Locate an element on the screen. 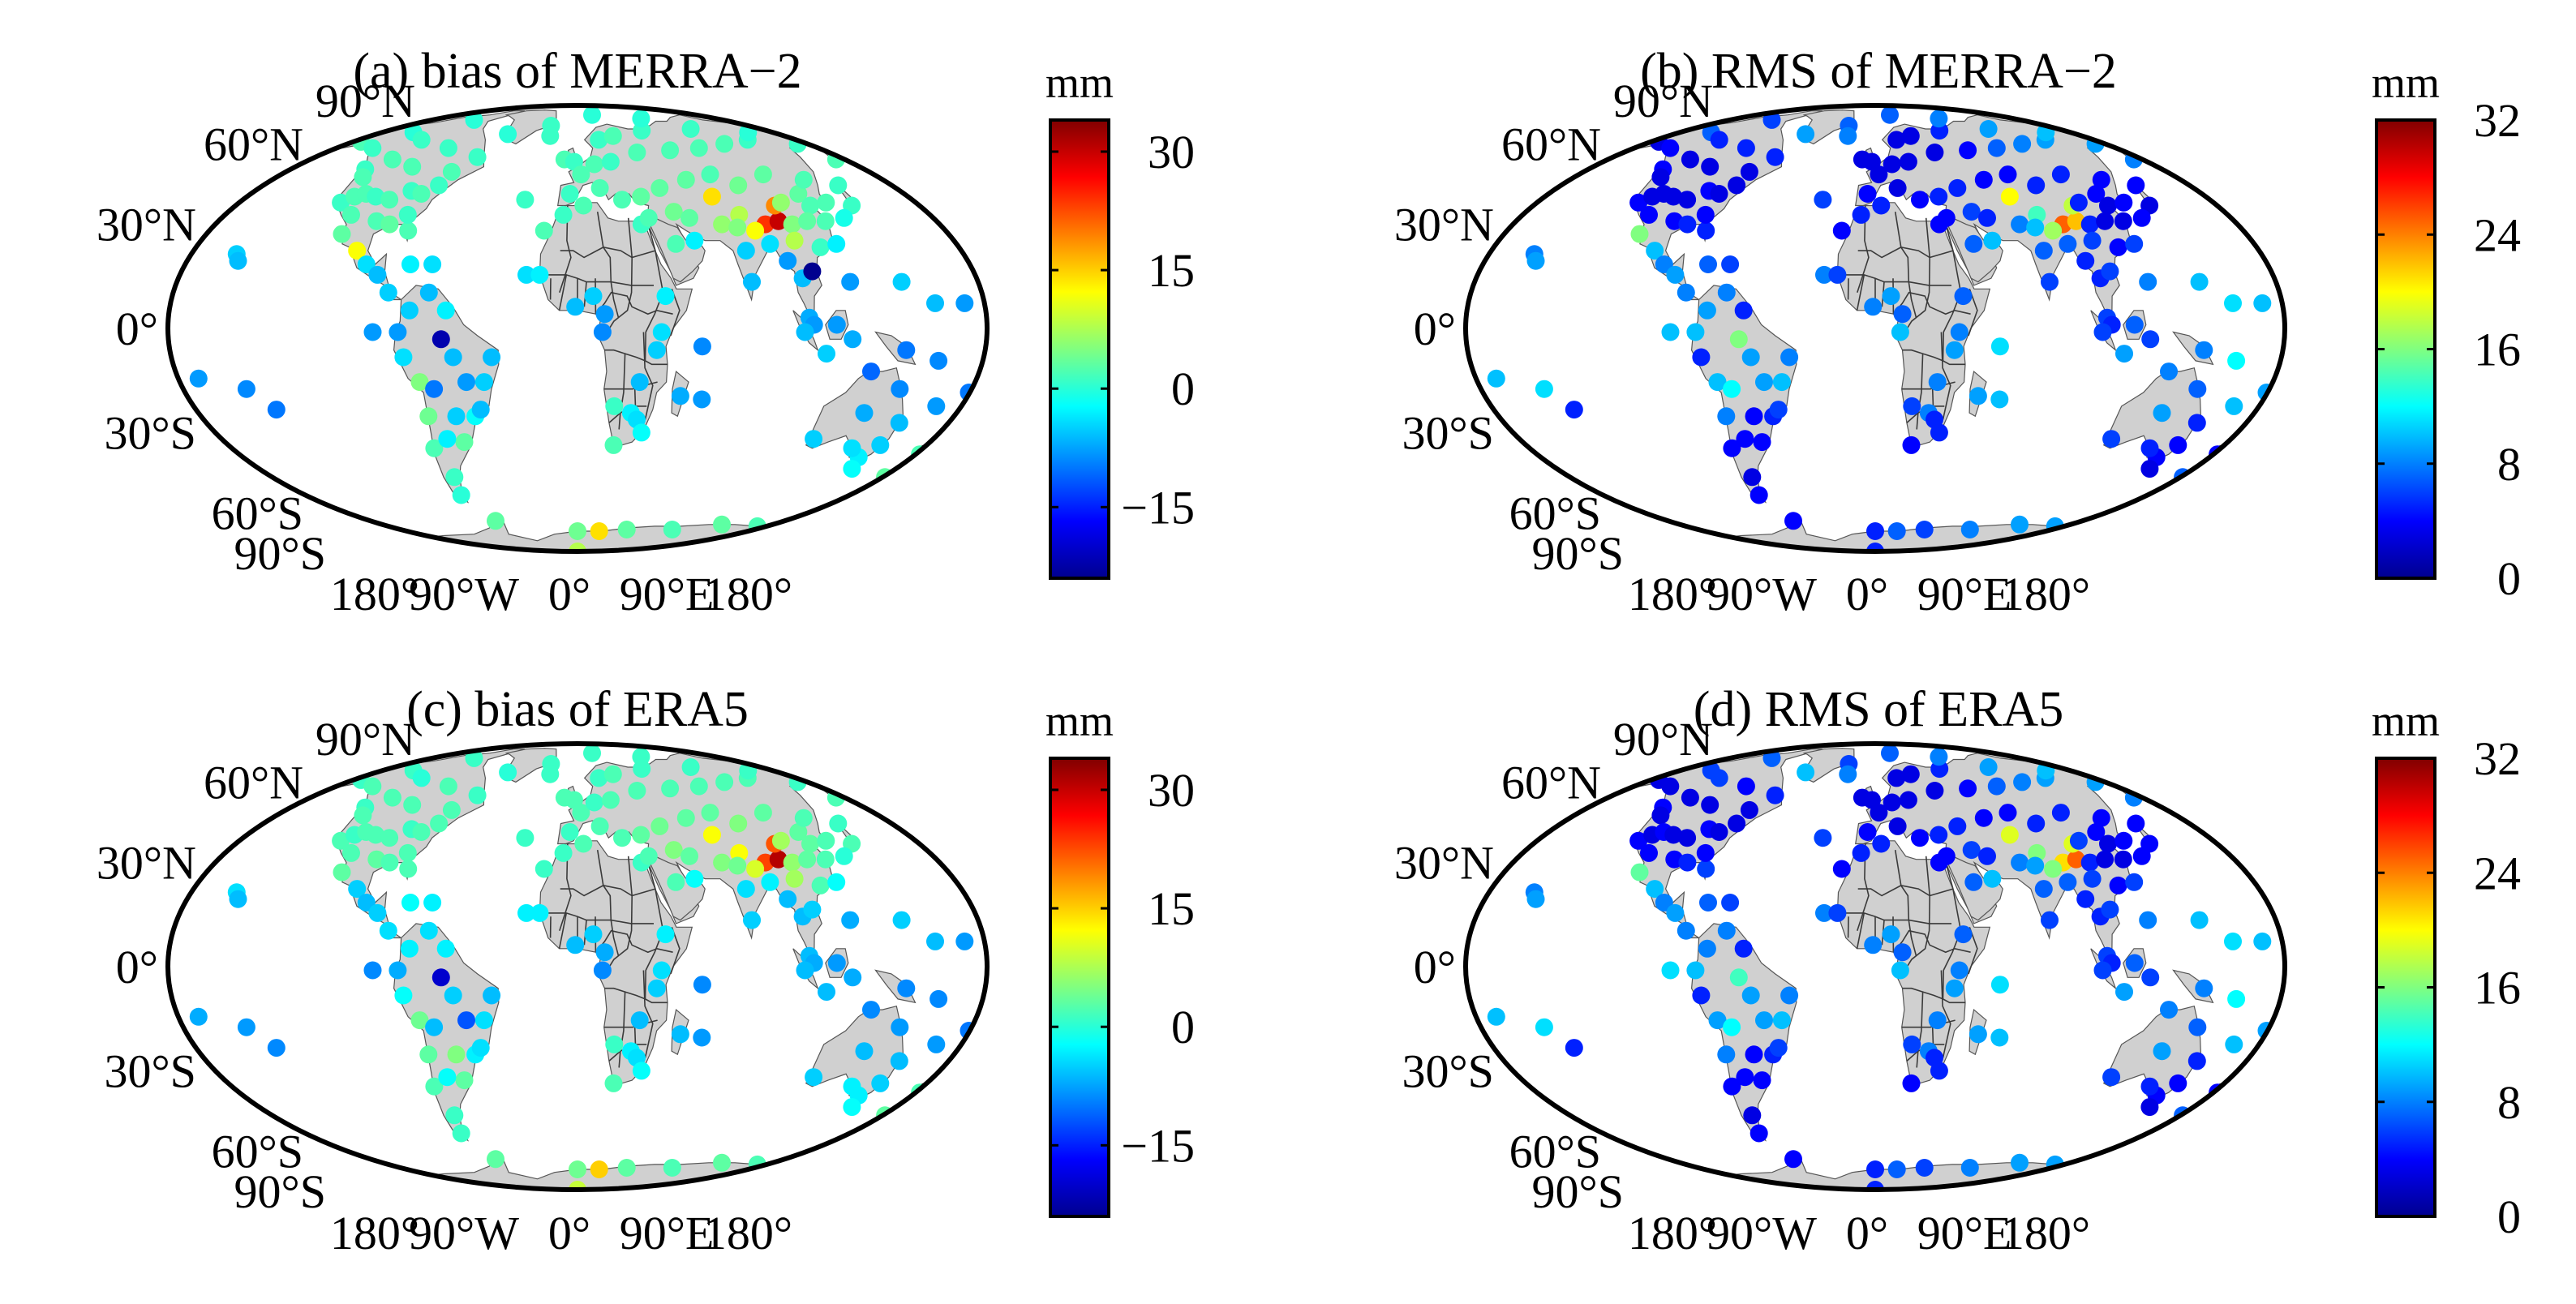 The image size is (2576, 1304). panel-title: (a) bias of MERRA−2 is located at coordinates (577, 71).